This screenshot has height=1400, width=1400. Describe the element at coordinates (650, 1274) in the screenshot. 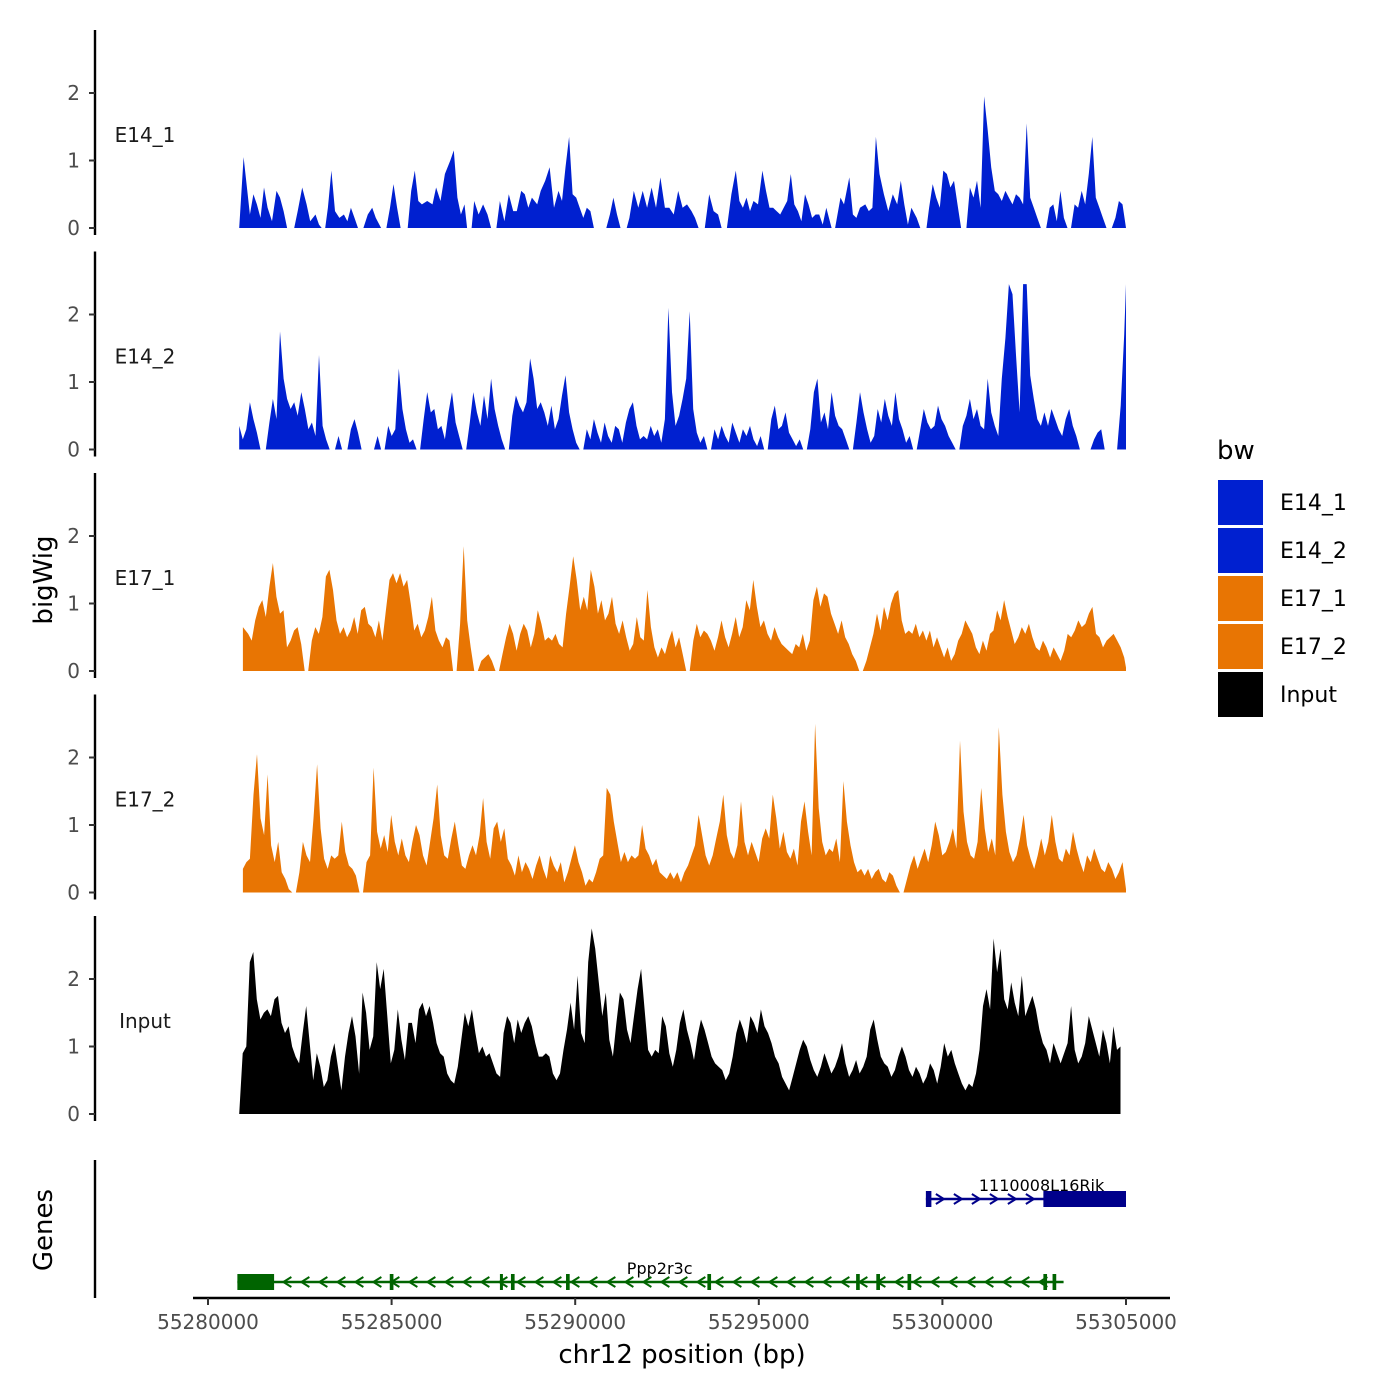

I see `gene-ppp2r3c: Ppp2r3c` at that location.